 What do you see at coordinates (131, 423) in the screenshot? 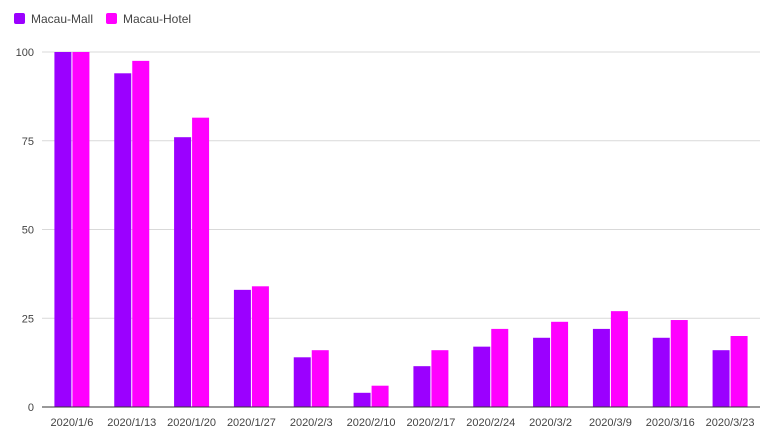
I see `x-tick-label: 2020/1/13` at bounding box center [131, 423].